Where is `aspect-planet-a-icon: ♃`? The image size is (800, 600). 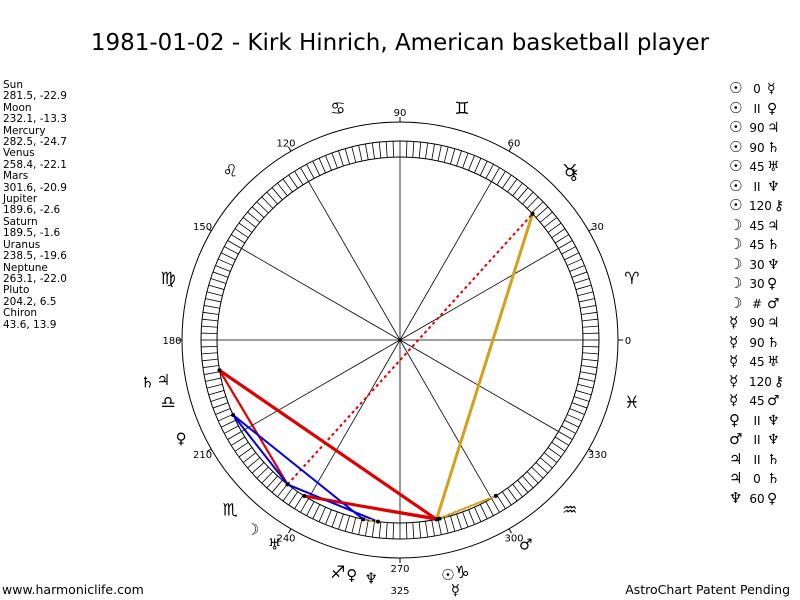 aspect-planet-a-icon: ♃ is located at coordinates (736, 458).